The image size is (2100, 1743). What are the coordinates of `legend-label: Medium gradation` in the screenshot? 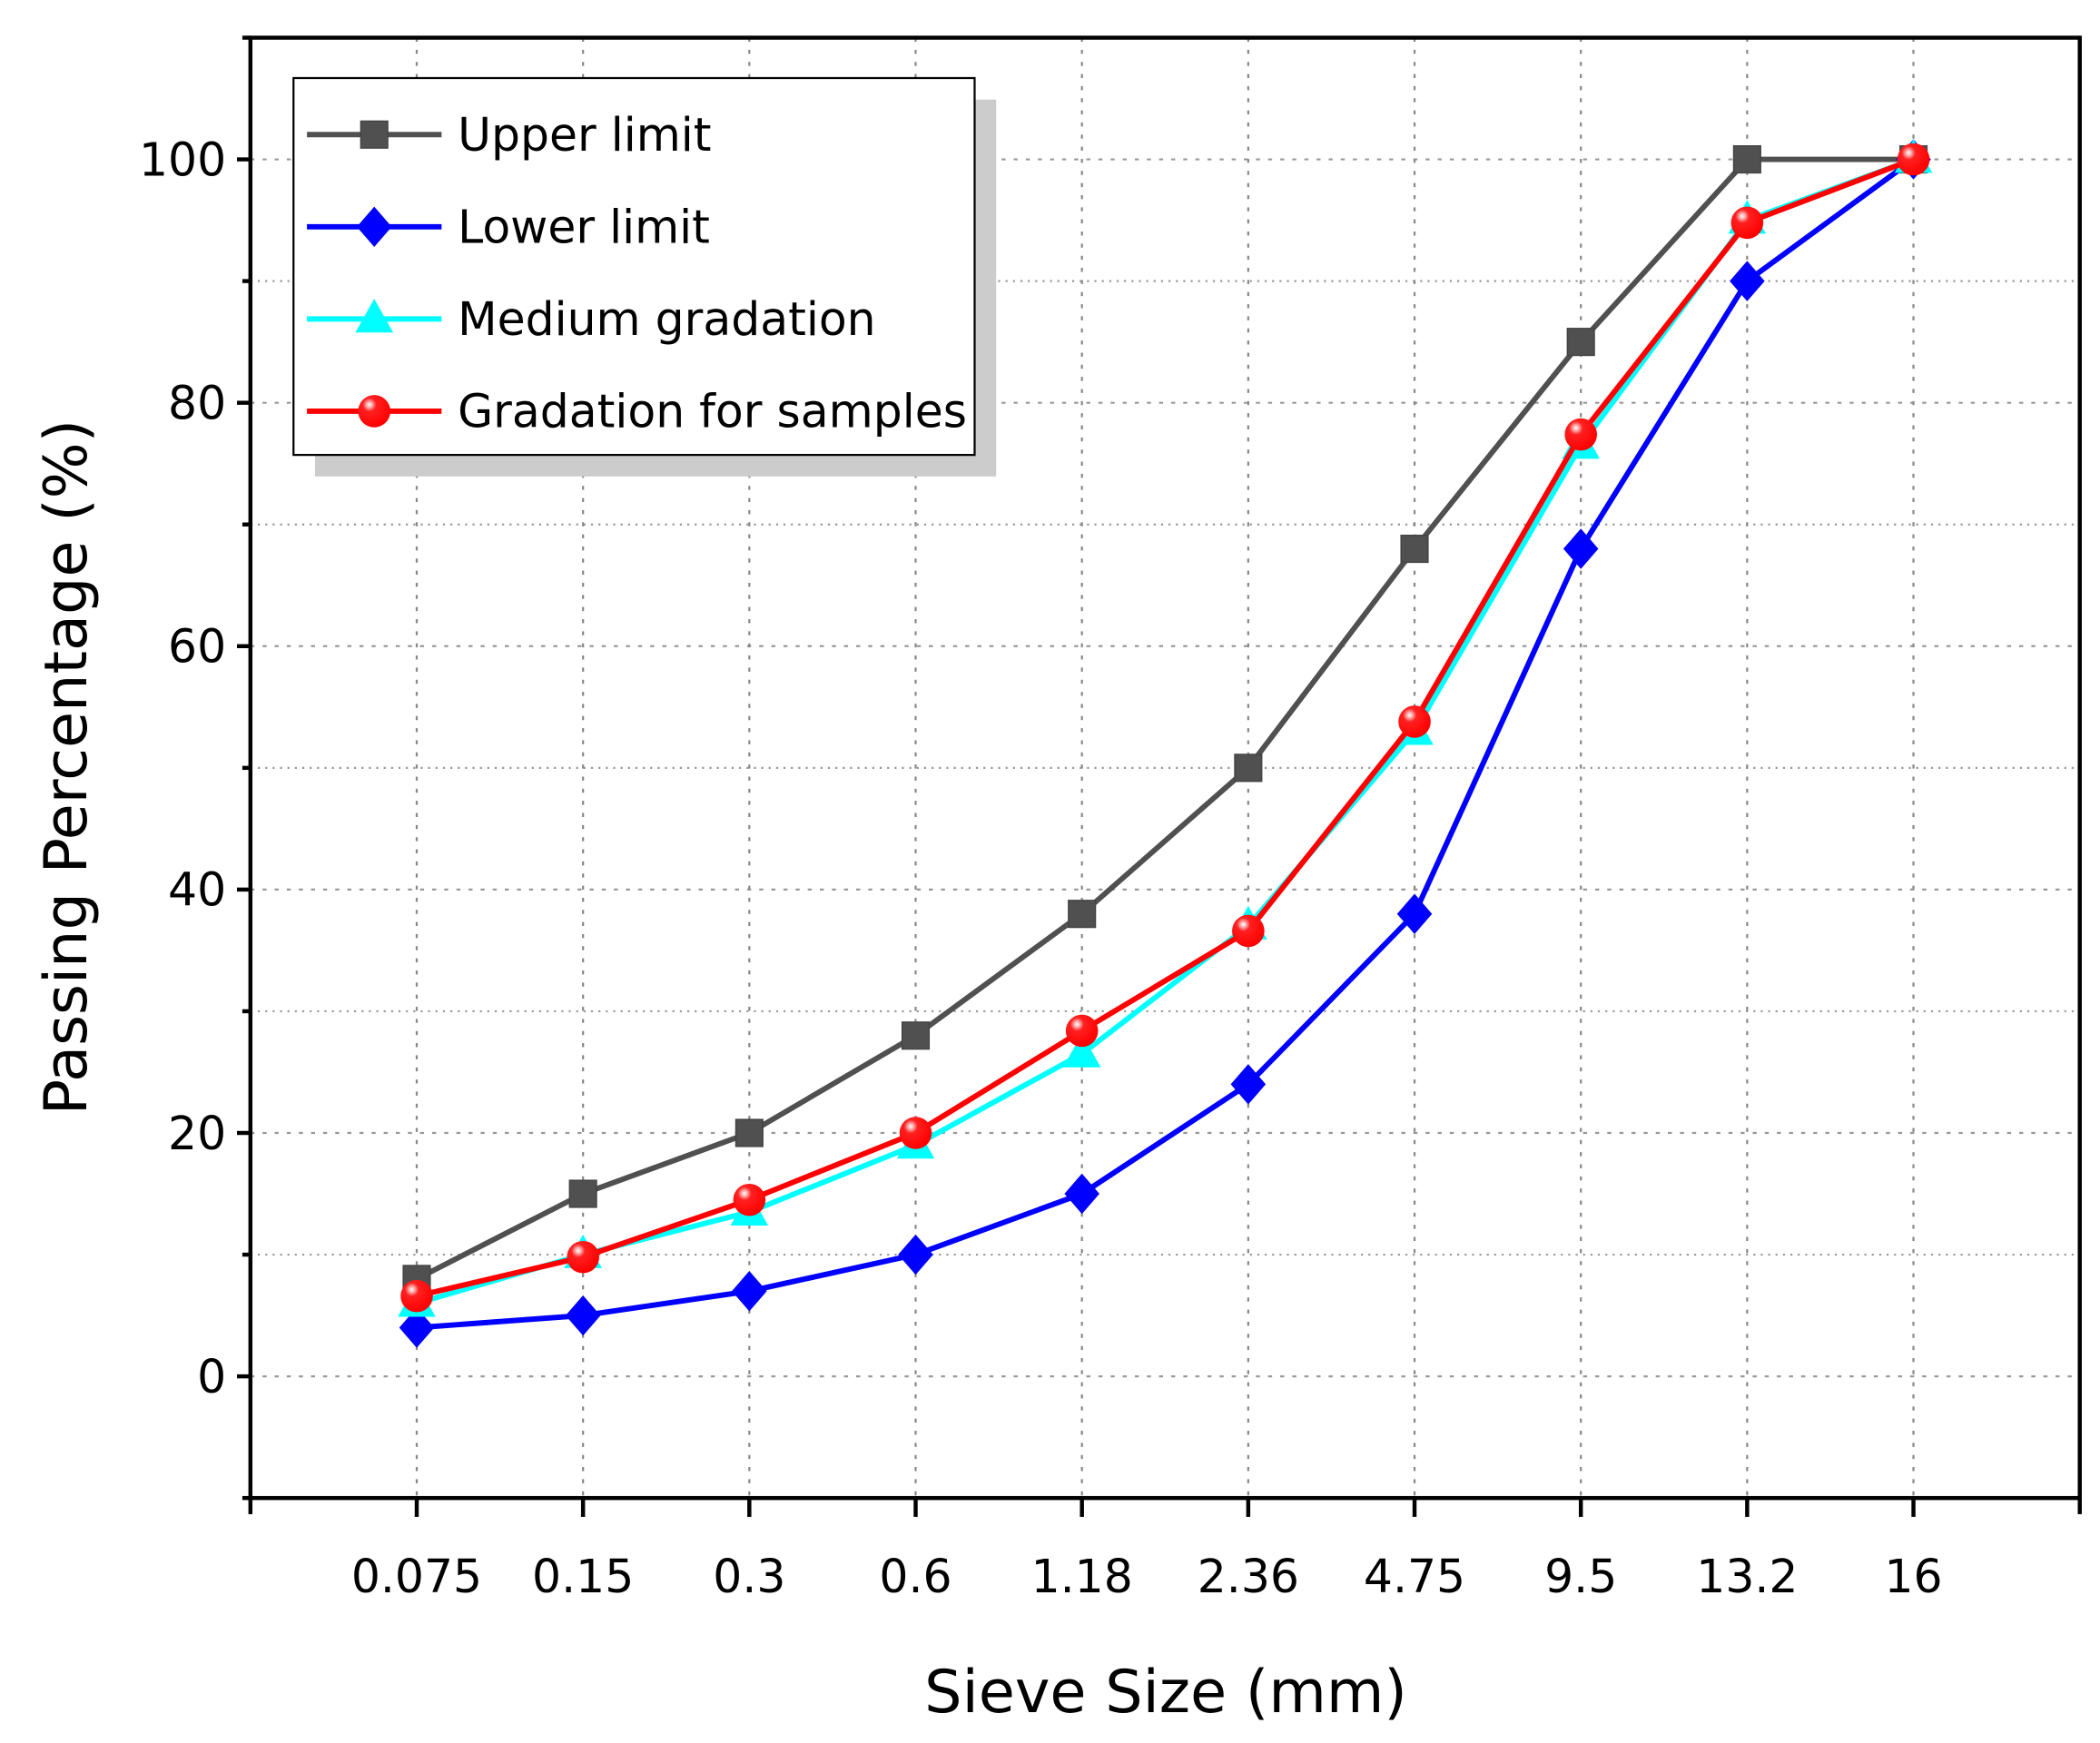 It's located at (666, 319).